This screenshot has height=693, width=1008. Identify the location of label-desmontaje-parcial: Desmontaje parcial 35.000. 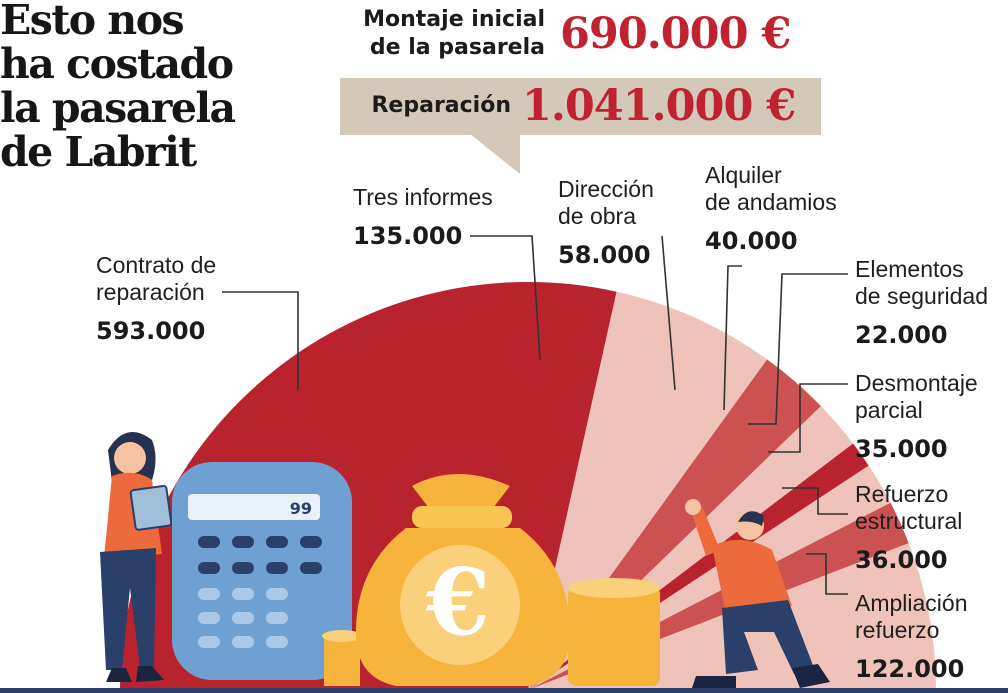
(916, 416).